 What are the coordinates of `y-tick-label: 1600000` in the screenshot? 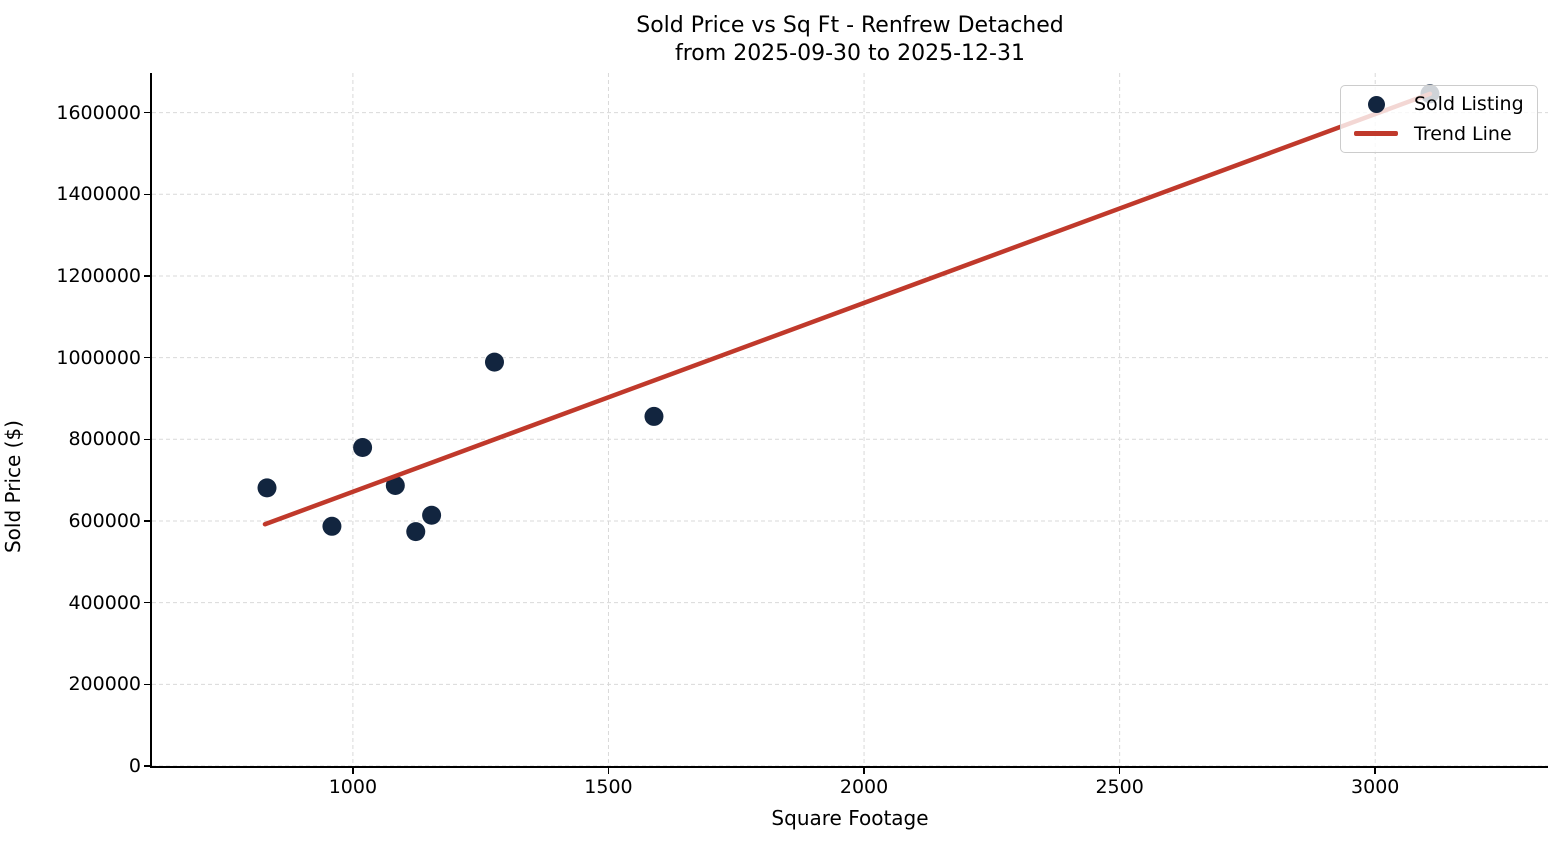 It's located at (98, 112).